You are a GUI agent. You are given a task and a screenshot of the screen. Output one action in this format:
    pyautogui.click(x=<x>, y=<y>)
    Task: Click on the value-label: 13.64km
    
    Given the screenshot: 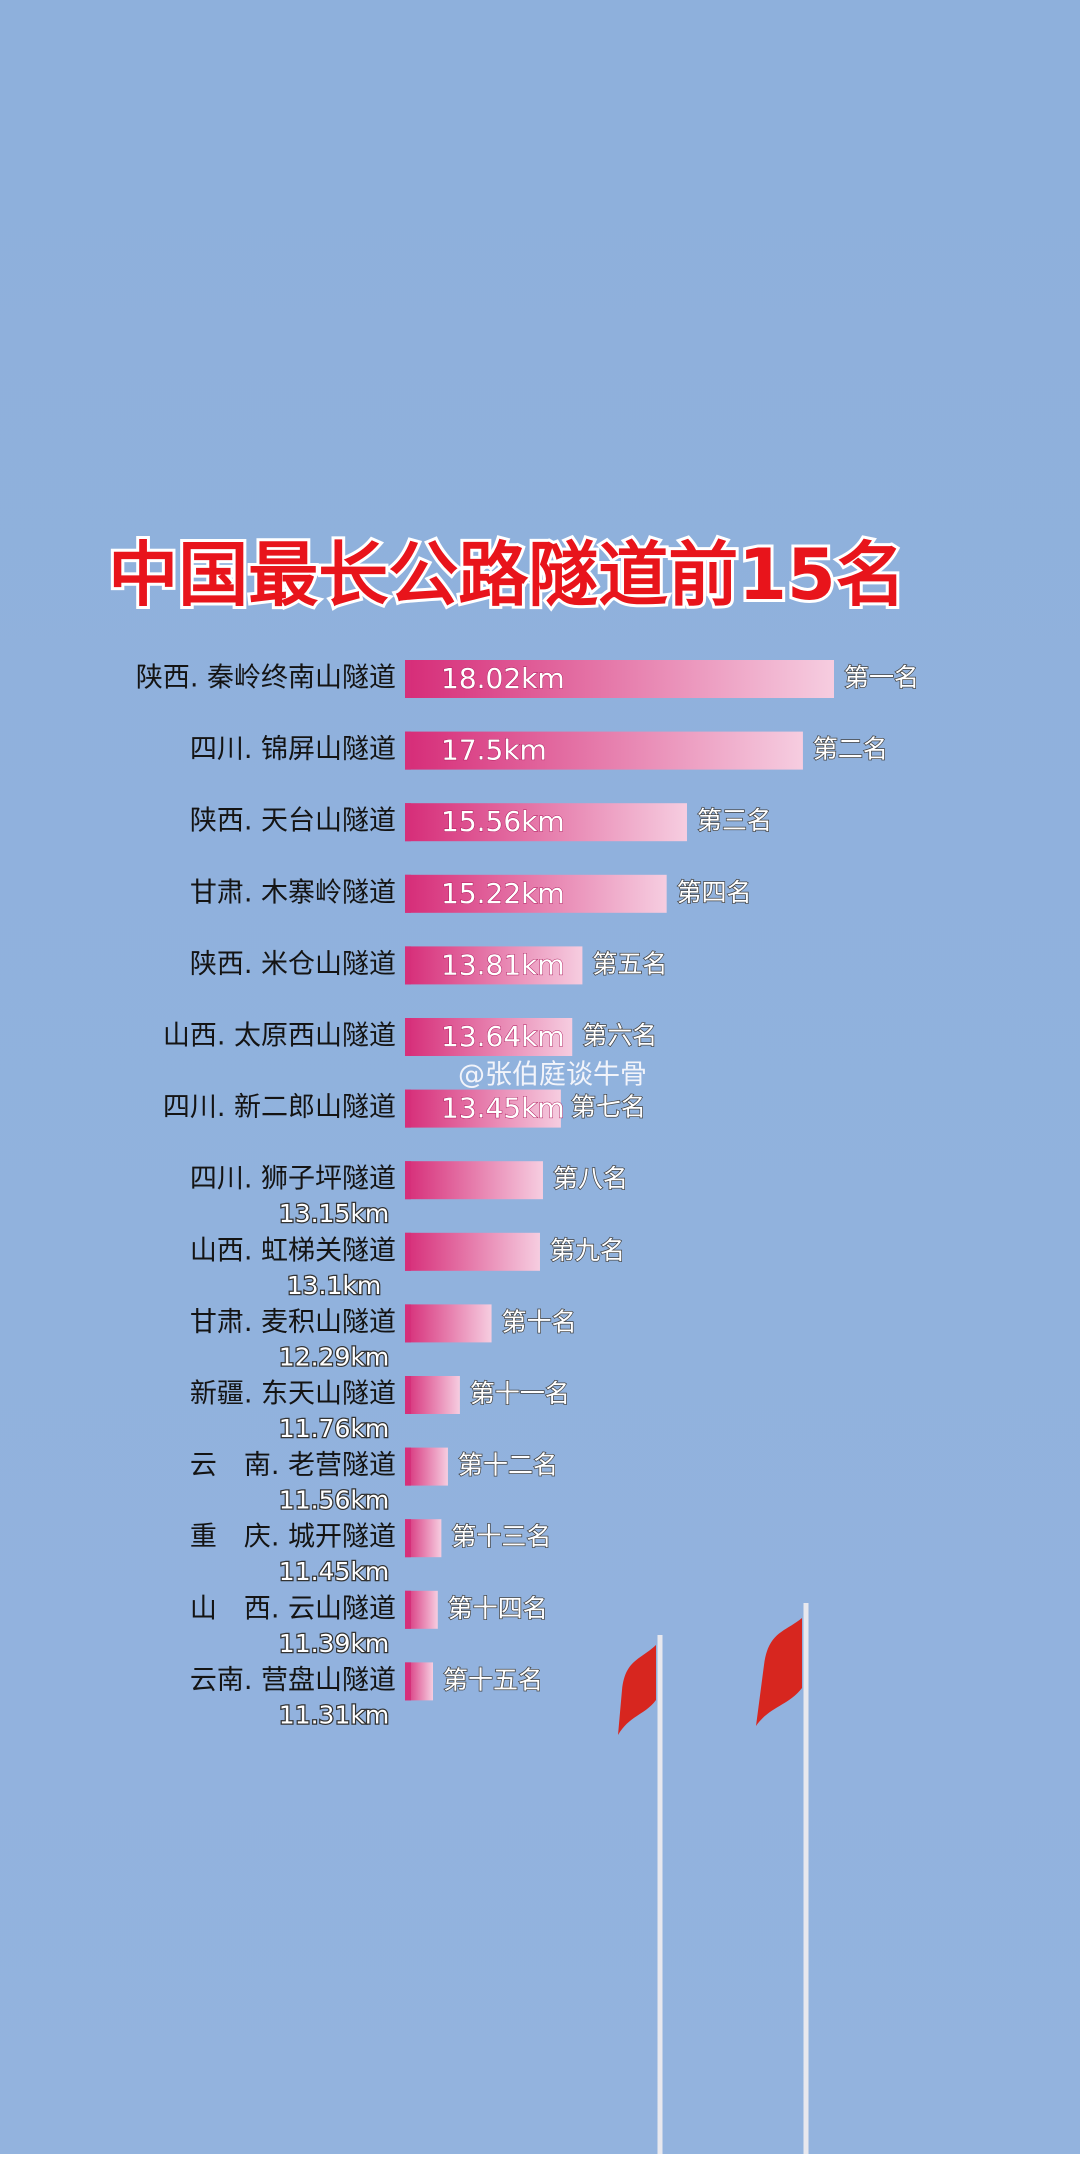 What is the action you would take?
    pyautogui.click(x=503, y=1036)
    